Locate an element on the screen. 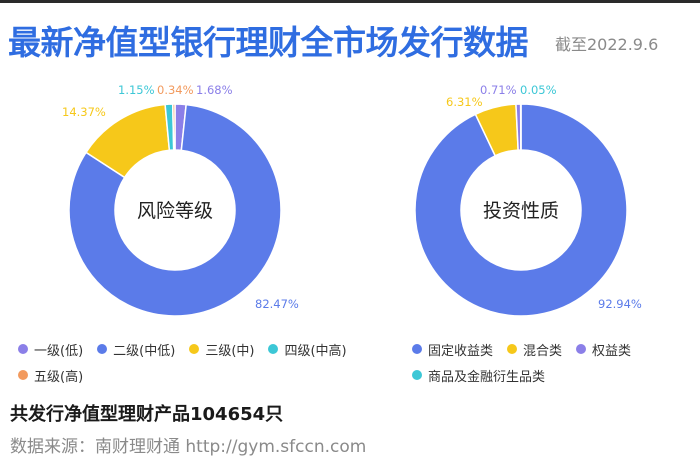 Image resolution: width=700 pixels, height=465 pixels. legend-item: 五级(高) is located at coordinates (50, 375).